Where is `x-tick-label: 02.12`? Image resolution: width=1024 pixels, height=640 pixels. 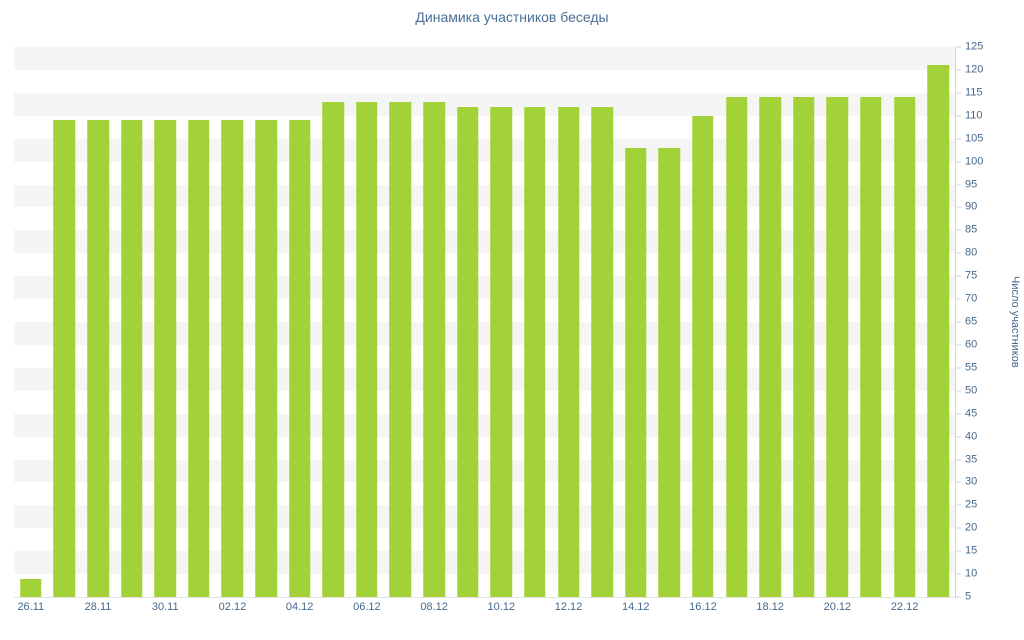
x-tick-label: 02.12 is located at coordinates (232, 607).